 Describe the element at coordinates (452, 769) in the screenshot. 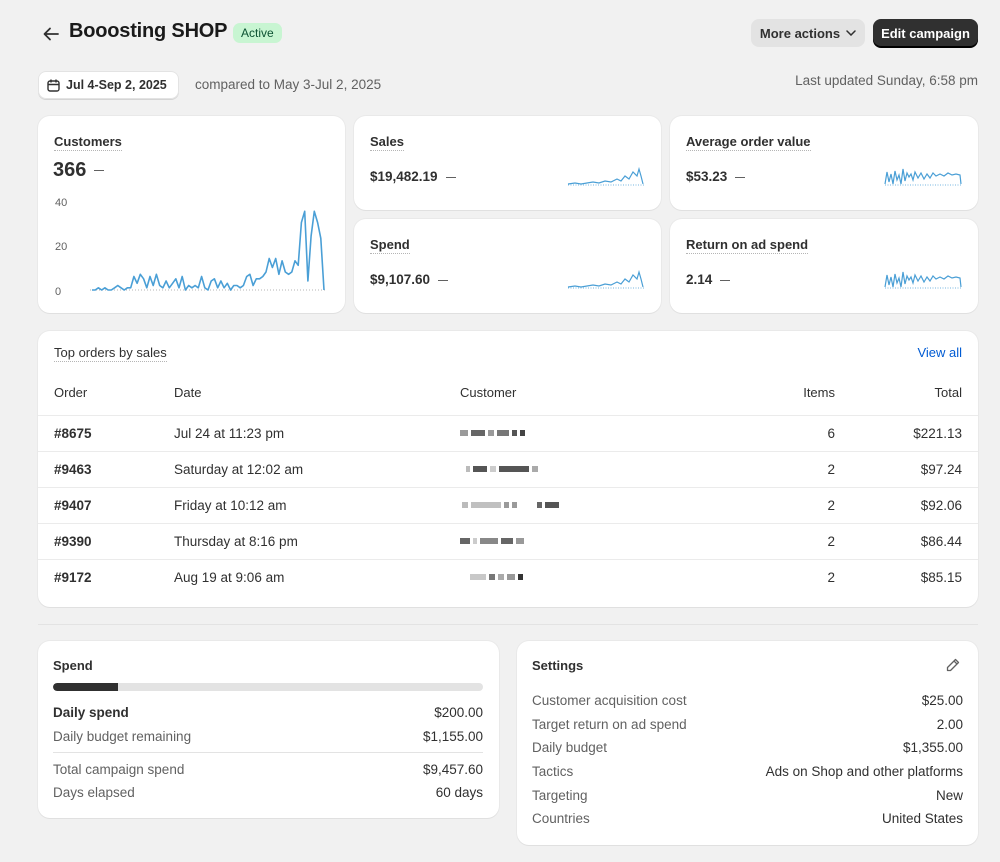

I see `total-campaign-spend-value: $9,457.60` at that location.